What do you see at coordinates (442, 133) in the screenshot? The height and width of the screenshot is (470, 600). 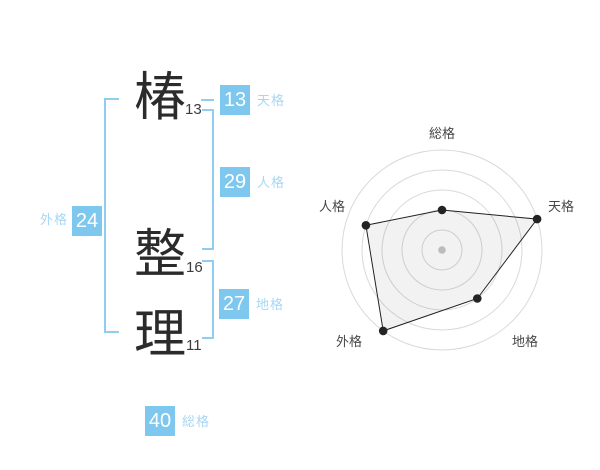 I see `radar-axis-label: 総格` at bounding box center [442, 133].